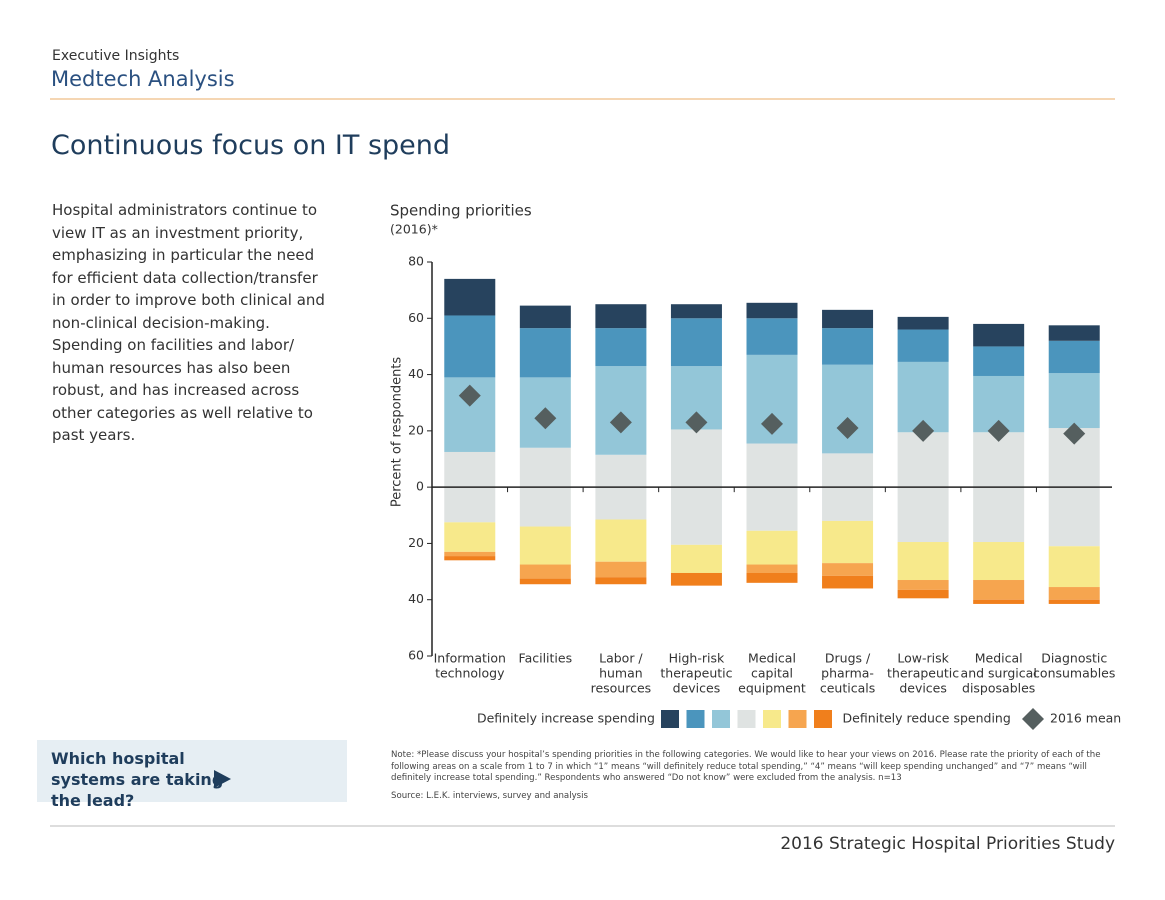 Image resolution: width=1165 pixels, height=900 pixels. I want to click on x-tick-label: ceuticals, so click(847, 688).